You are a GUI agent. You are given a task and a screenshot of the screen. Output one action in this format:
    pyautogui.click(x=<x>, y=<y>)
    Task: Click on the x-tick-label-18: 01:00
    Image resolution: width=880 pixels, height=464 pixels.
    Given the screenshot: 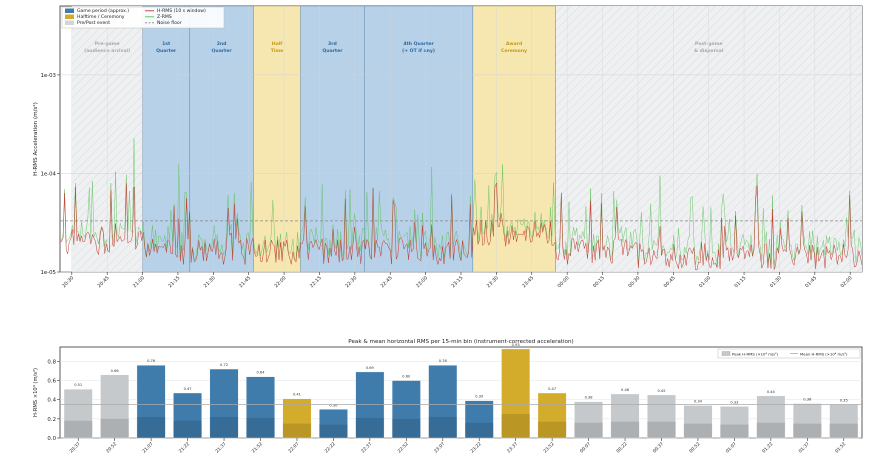 What is the action you would take?
    pyautogui.click(x=705, y=282)
    